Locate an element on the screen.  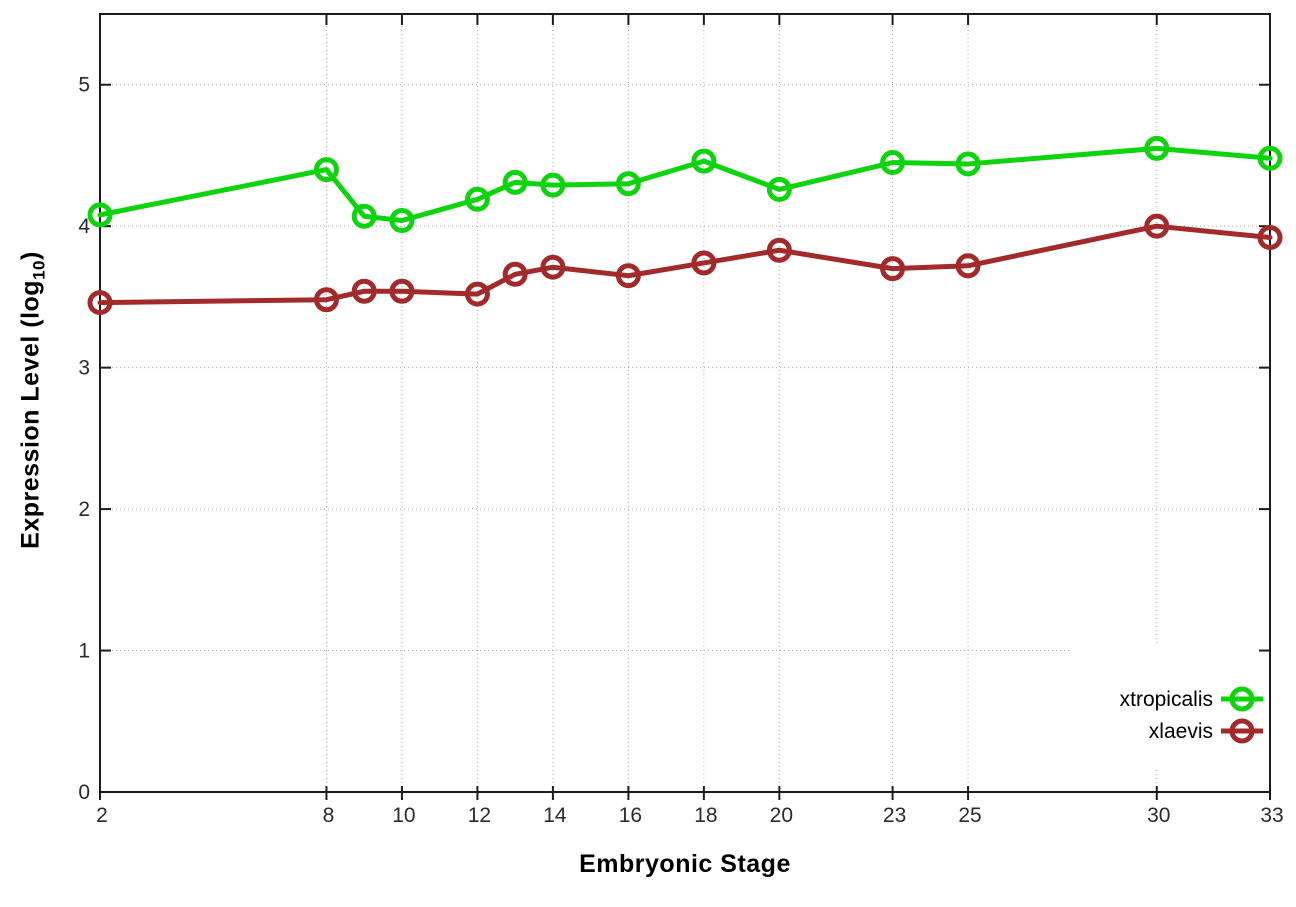
y-tick-label: 1 is located at coordinates (84, 651).